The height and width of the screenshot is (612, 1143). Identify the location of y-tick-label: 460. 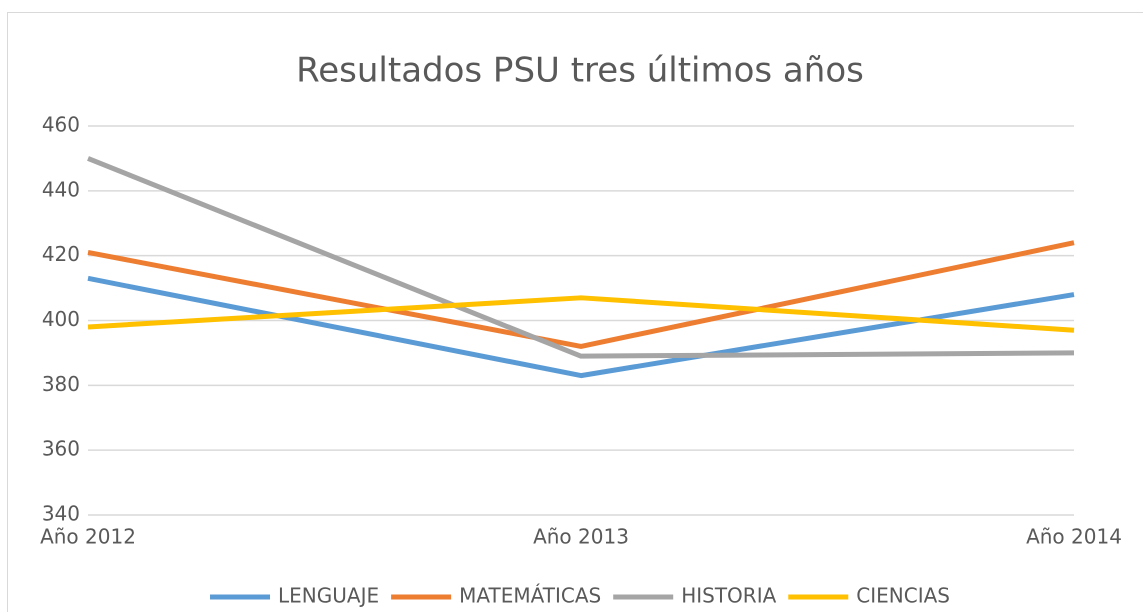
(61, 125).